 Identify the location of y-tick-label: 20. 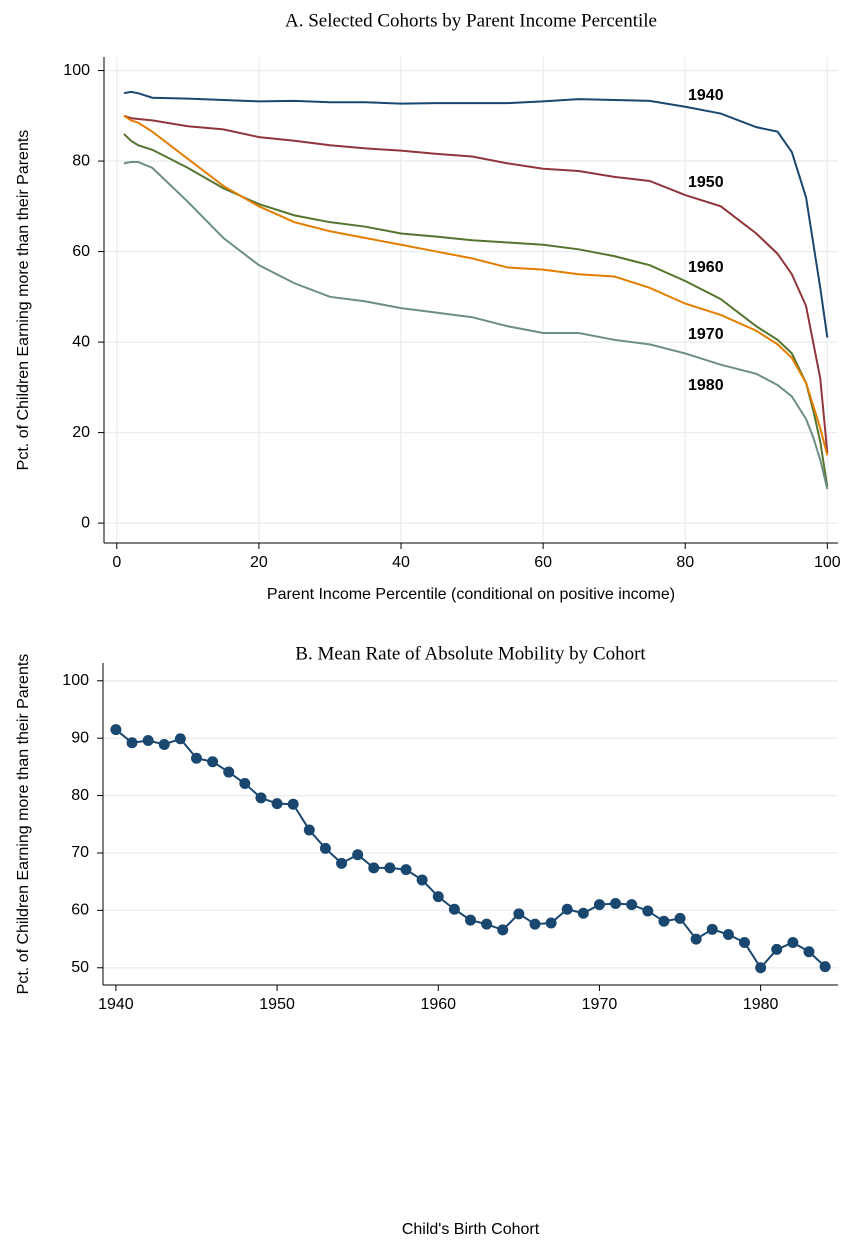
(81, 432).